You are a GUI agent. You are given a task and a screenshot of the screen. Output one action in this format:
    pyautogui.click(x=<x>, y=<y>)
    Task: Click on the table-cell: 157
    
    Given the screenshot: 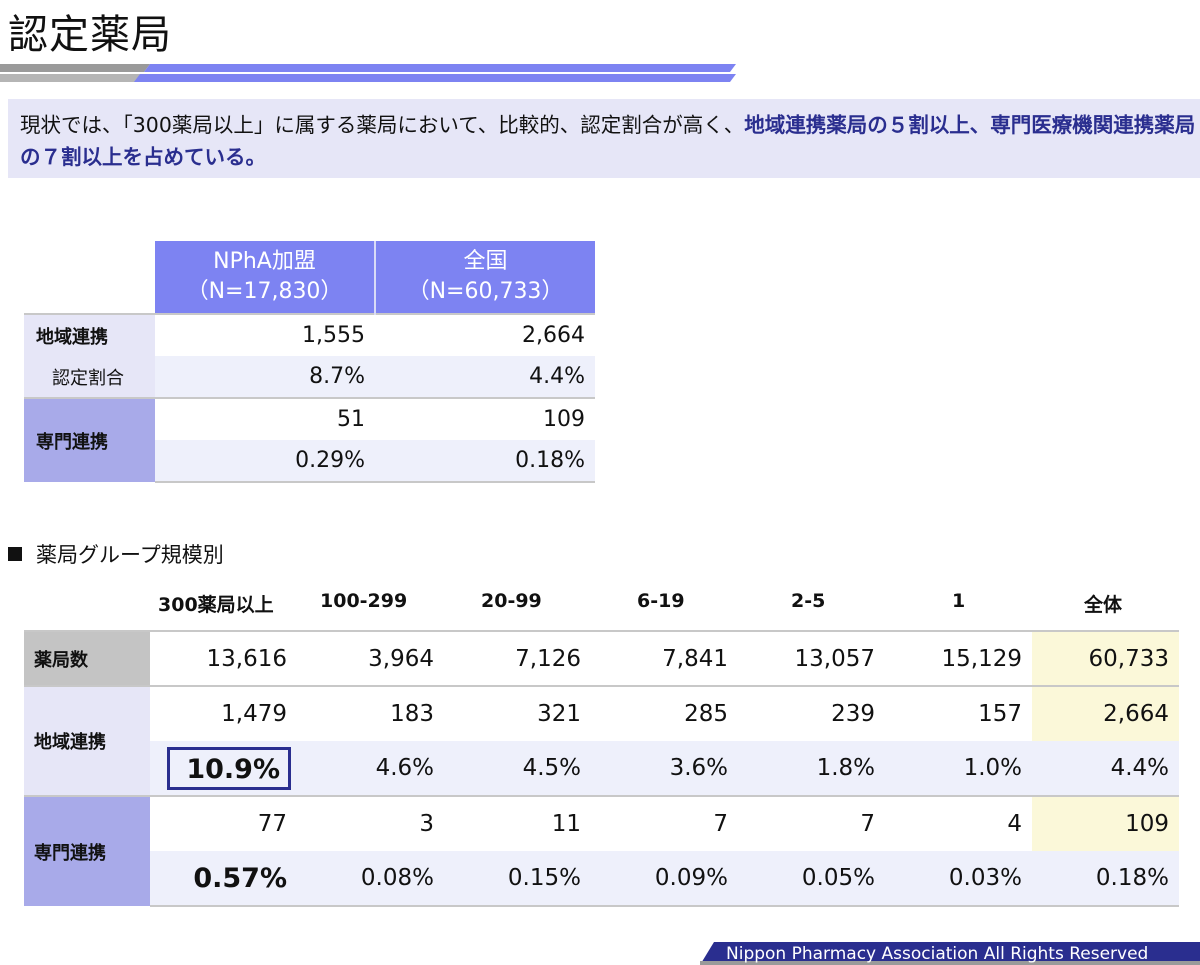 What is the action you would take?
    pyautogui.click(x=958, y=713)
    